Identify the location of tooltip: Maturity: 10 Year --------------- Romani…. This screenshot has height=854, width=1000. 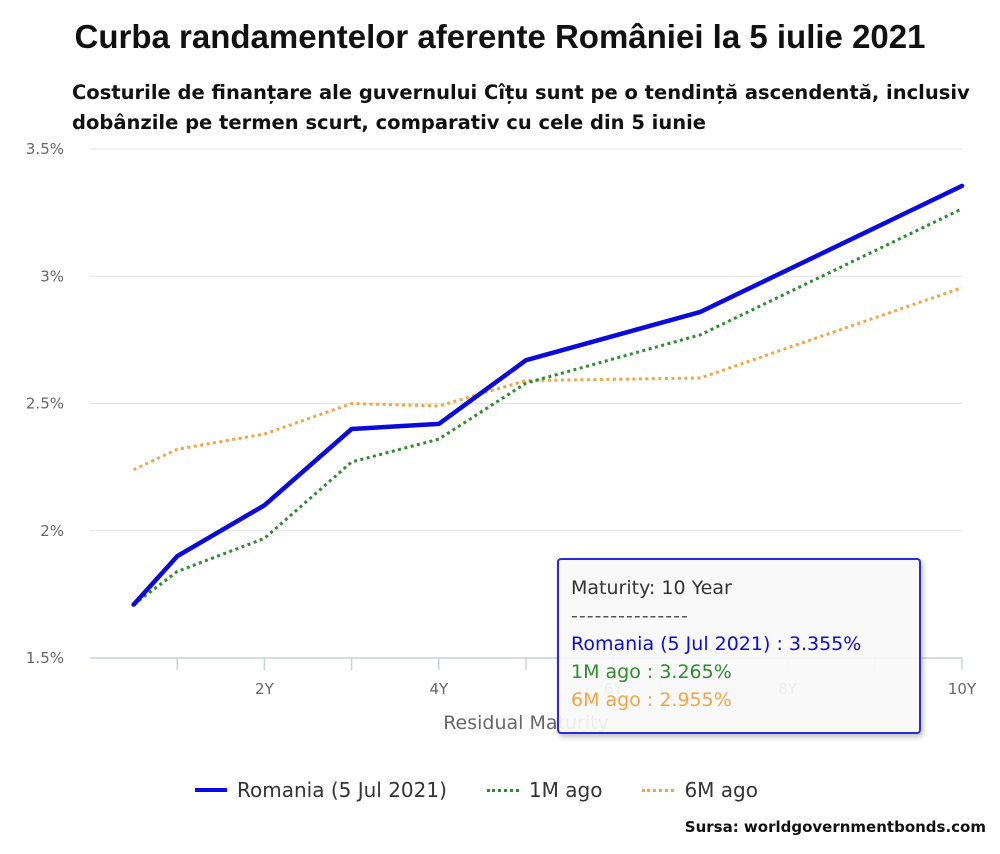
(739, 646).